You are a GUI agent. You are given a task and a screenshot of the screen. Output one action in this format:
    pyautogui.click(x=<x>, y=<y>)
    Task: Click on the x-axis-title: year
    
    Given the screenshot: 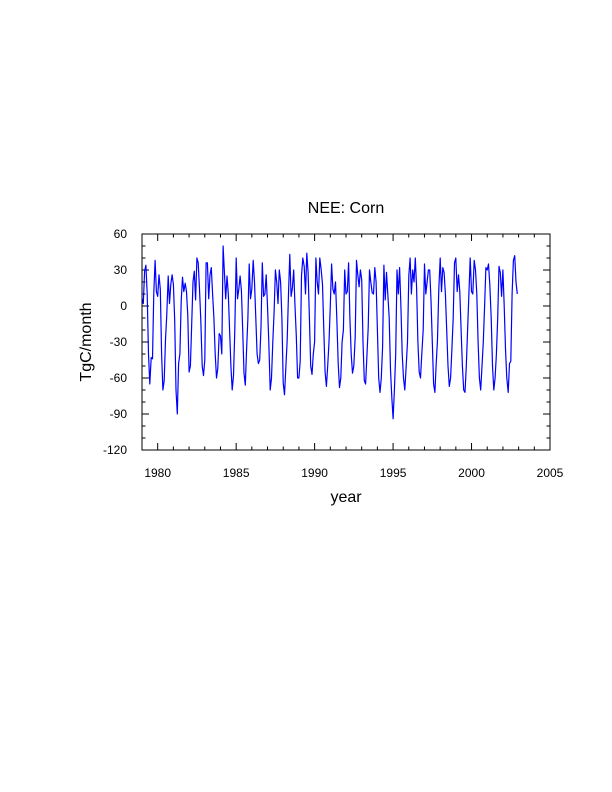 What is the action you would take?
    pyautogui.click(x=346, y=497)
    